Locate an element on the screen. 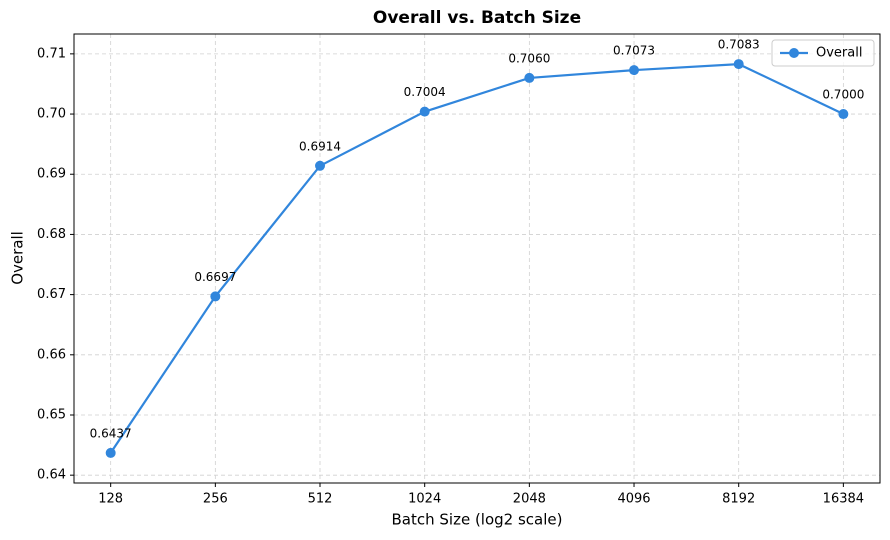  legend: Overall is located at coordinates (823, 53).